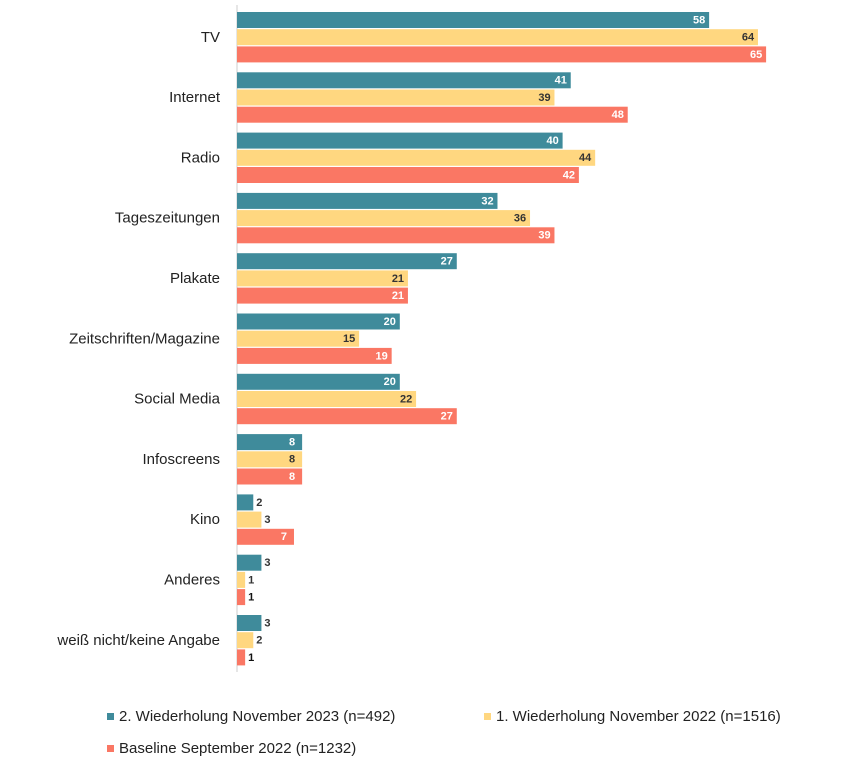 This screenshot has height=765, width=852. What do you see at coordinates (144, 338) in the screenshot?
I see `category-label: Zeitschriften/Magazine` at bounding box center [144, 338].